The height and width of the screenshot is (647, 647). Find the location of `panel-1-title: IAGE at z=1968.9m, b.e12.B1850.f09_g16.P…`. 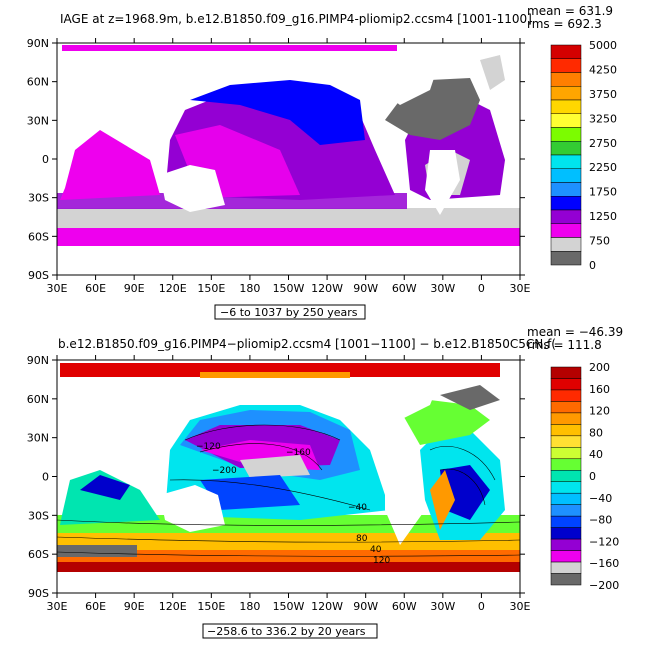

panel-1-title: IAGE at z=1968.9m, b.e12.B1850.f09_g16.P… is located at coordinates (296, 19).